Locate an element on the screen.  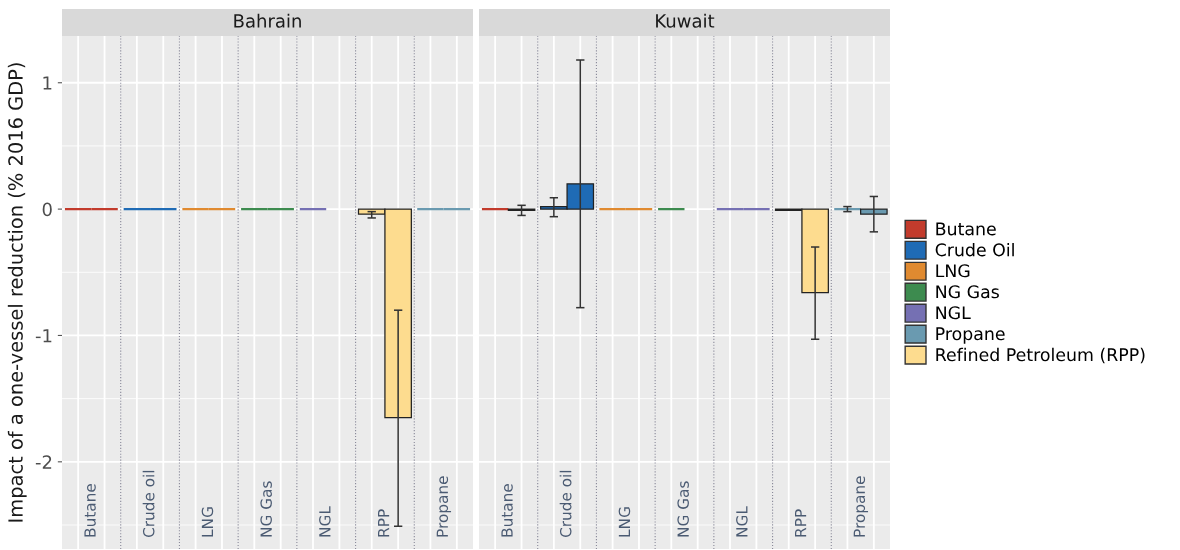
chart-title: Kuwait is located at coordinates (685, 20).